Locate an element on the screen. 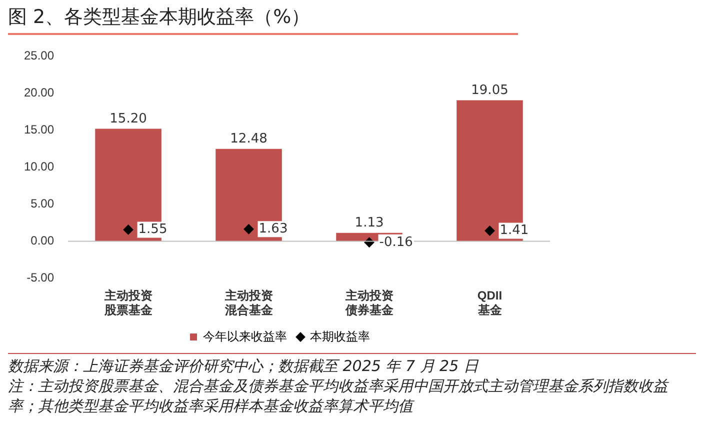 The image size is (704, 426). x-tick-label: 主动投资债券基金 is located at coordinates (369, 303).